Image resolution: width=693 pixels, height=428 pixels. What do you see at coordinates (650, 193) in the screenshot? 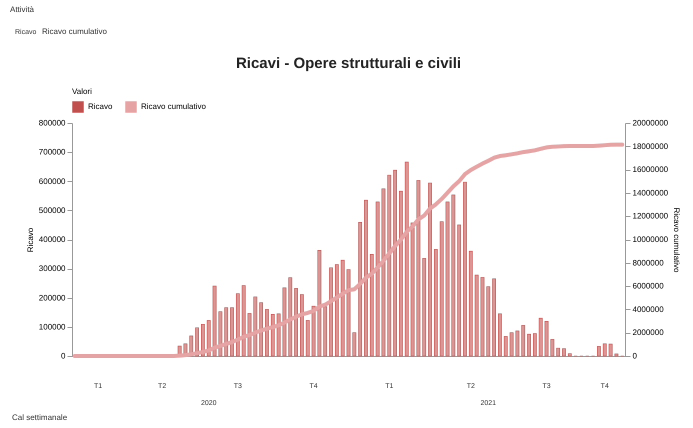
I see `y2-tick-label: 14000000` at bounding box center [650, 193].